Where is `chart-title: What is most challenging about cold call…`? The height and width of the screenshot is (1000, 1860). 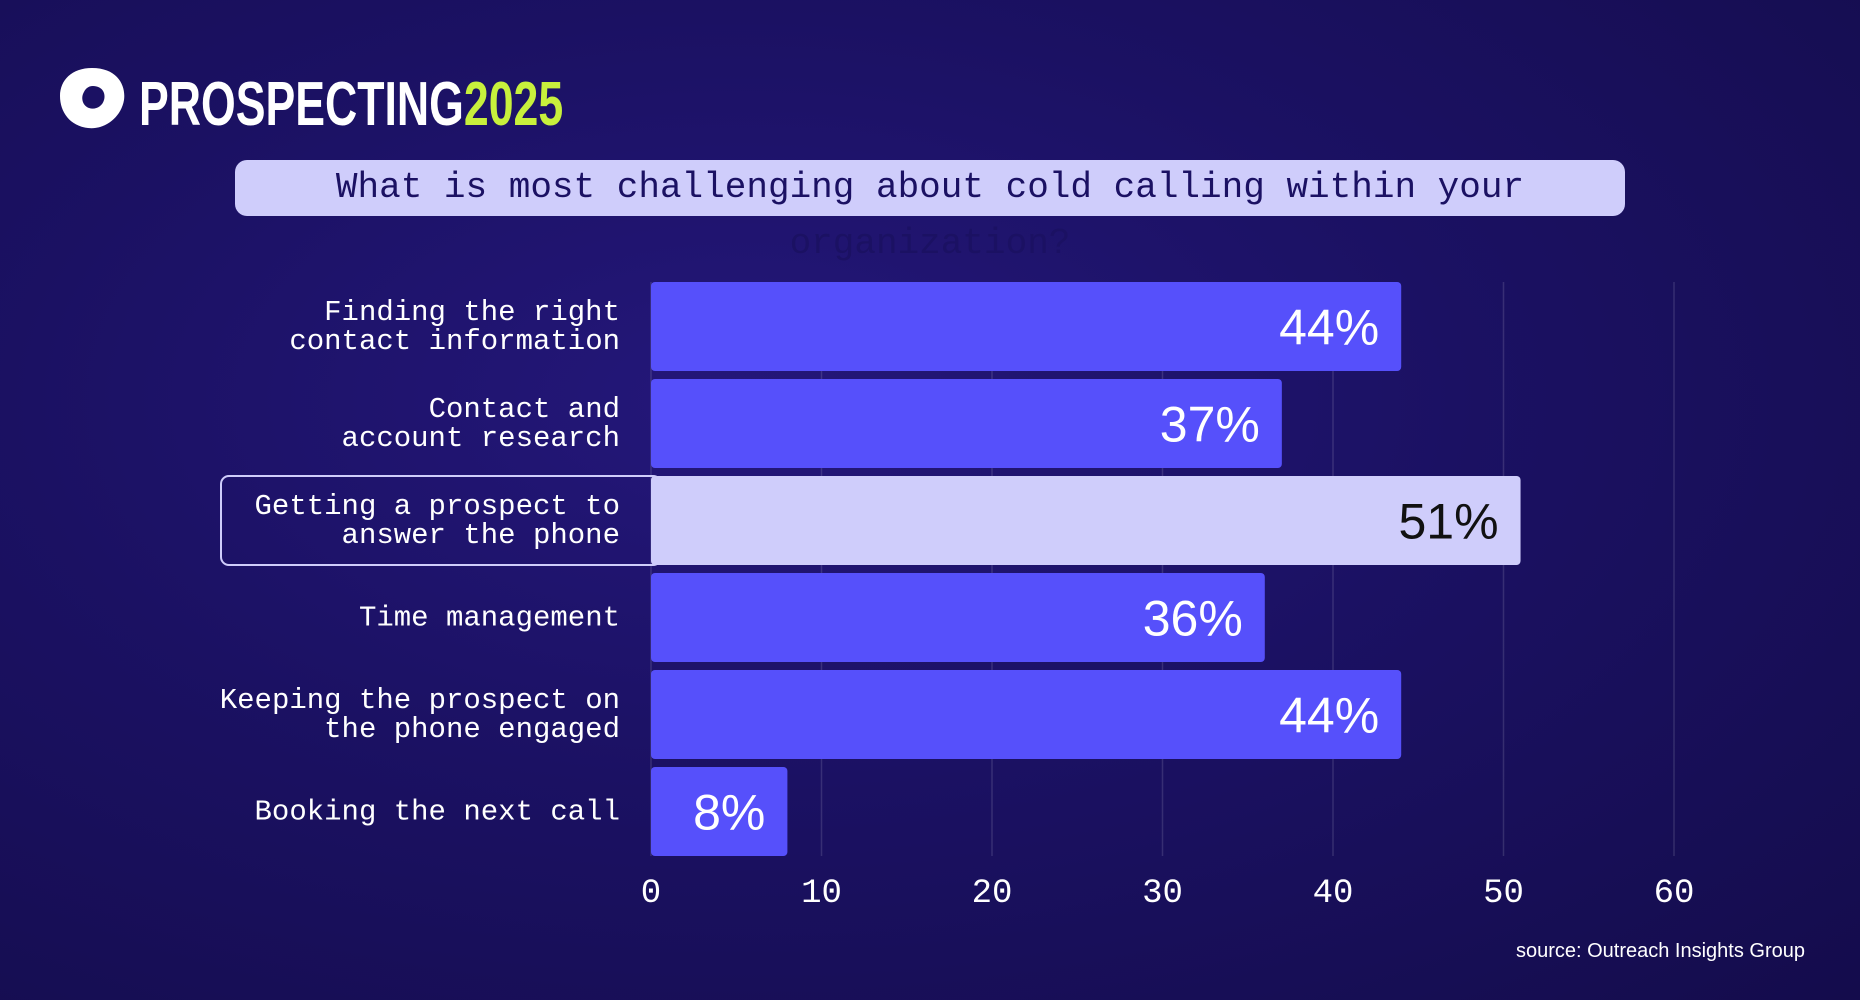 chart-title: What is most challenging about cold call… is located at coordinates (930, 212).